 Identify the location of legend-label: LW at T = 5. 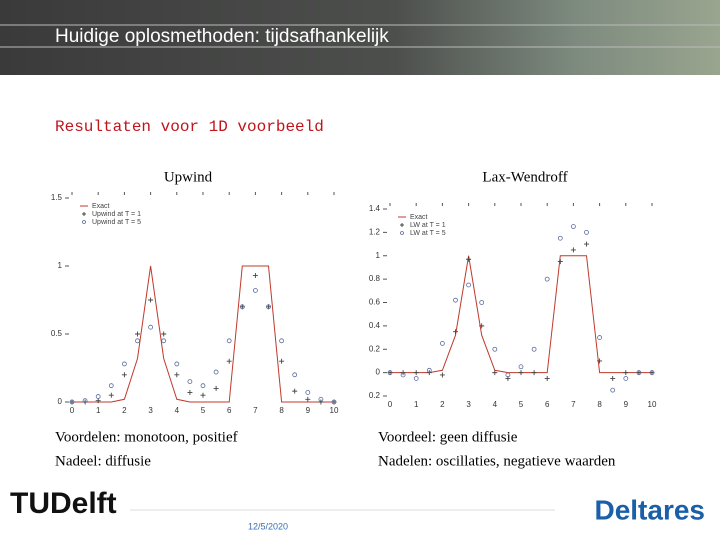
(428, 233).